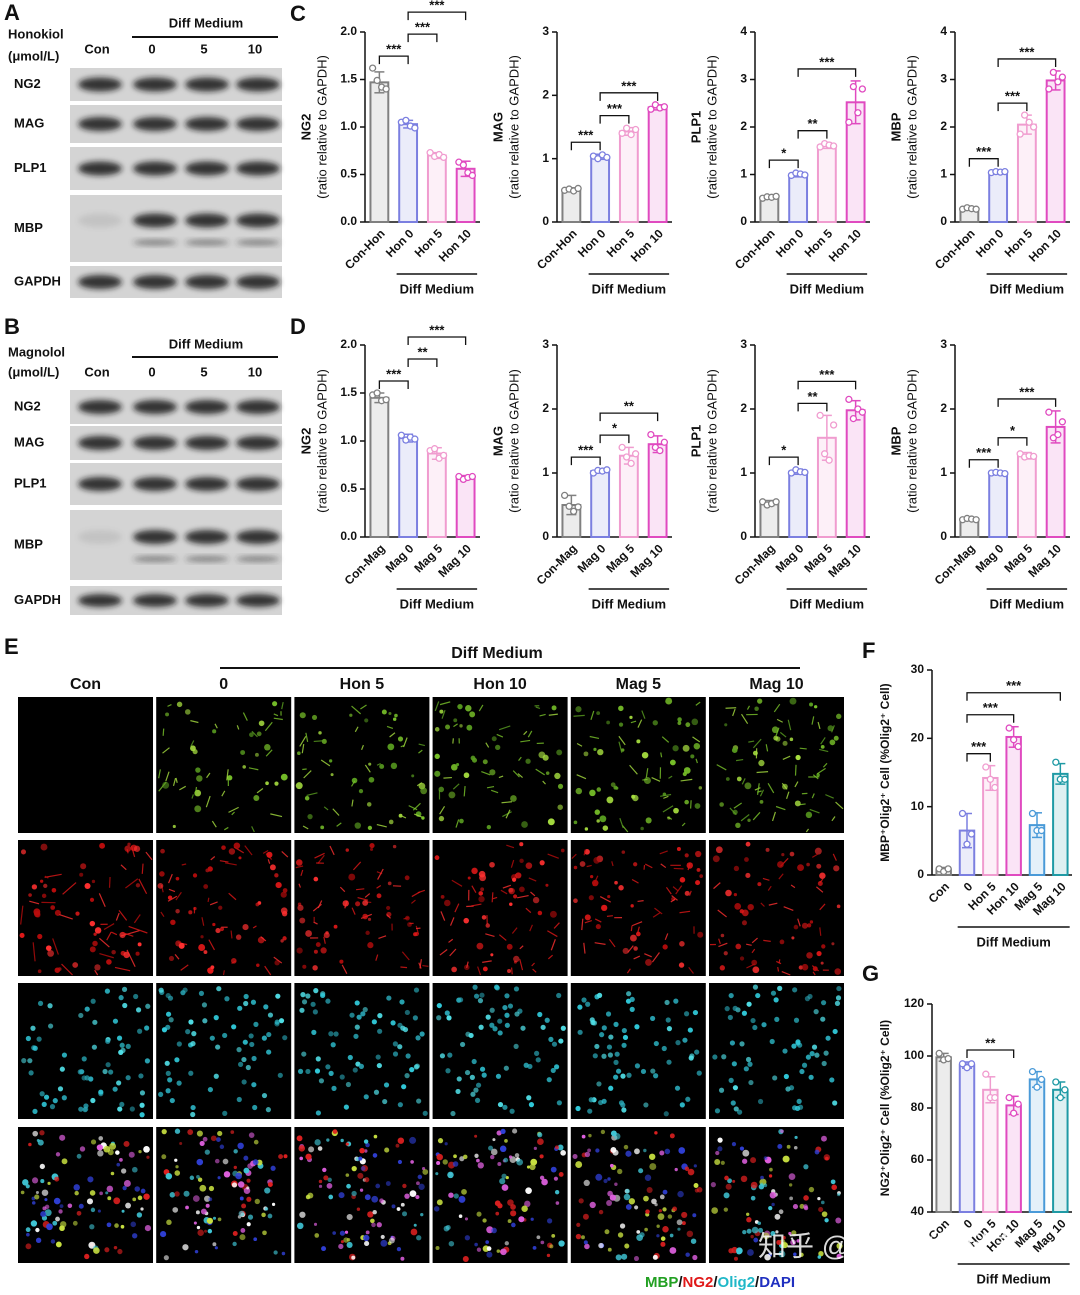 The width and height of the screenshot is (1080, 1295). I want to click on y-tick-label: 2, so click(943, 126).